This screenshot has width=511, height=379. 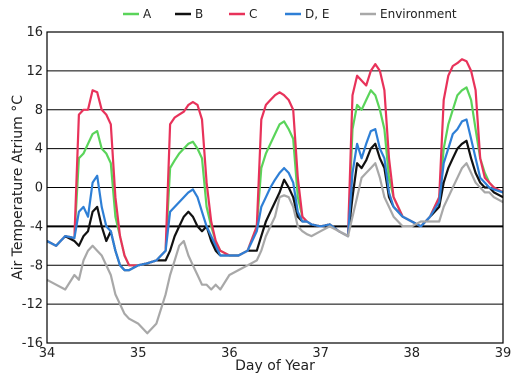 I want to click on y-axis-label: Air Temperature Atrium °C, so click(x=18, y=187).